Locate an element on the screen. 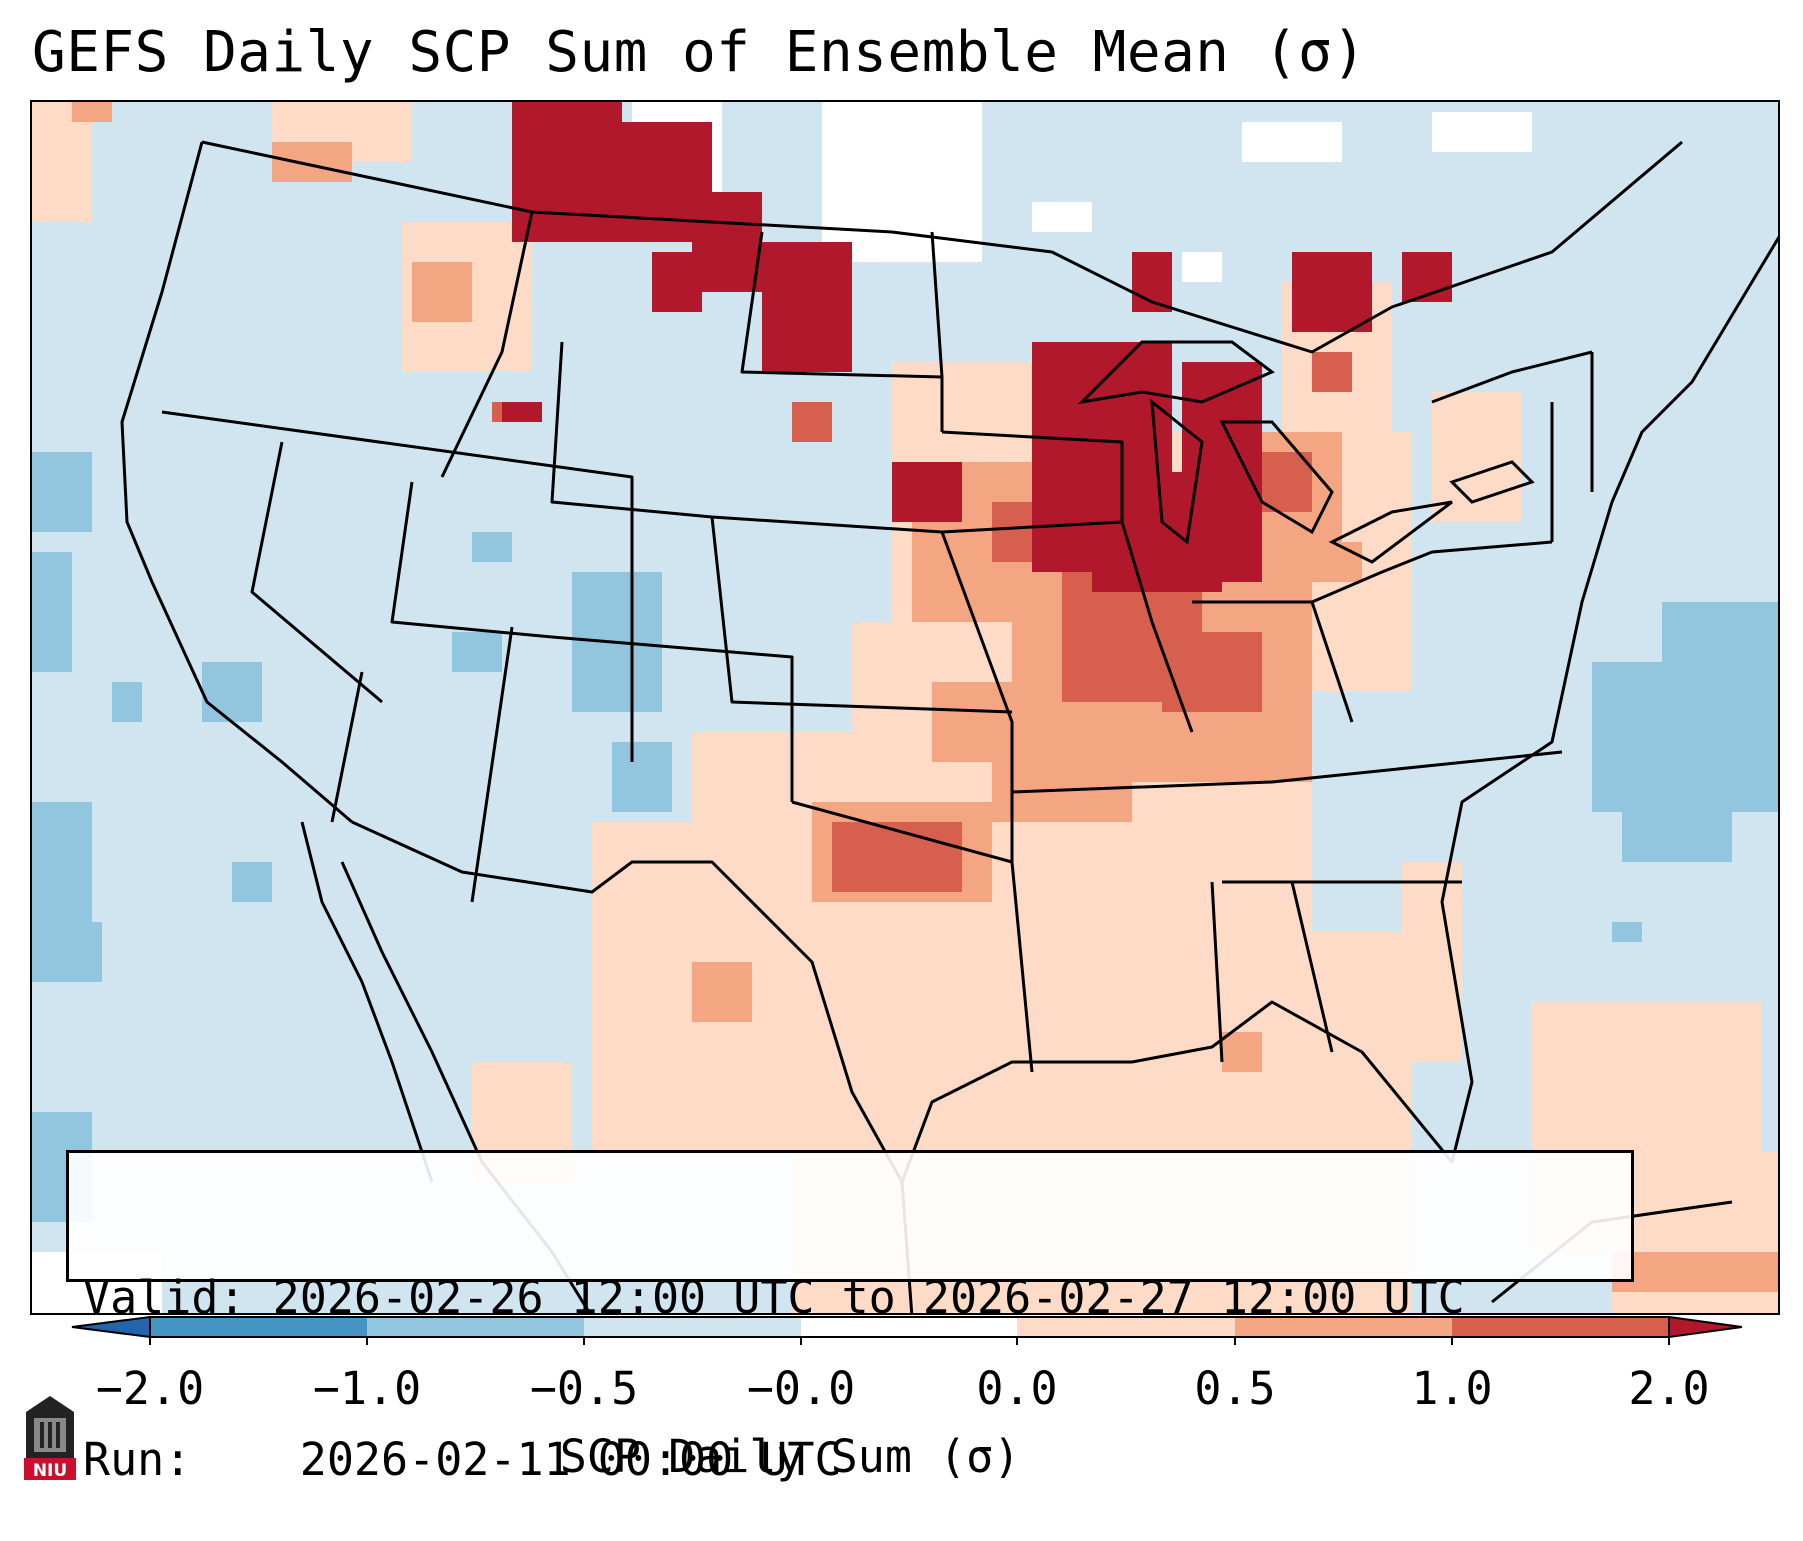 The image size is (1803, 1541). run-line: Run: 2026-02-11 00:00 UTC is located at coordinates (857, 1460).